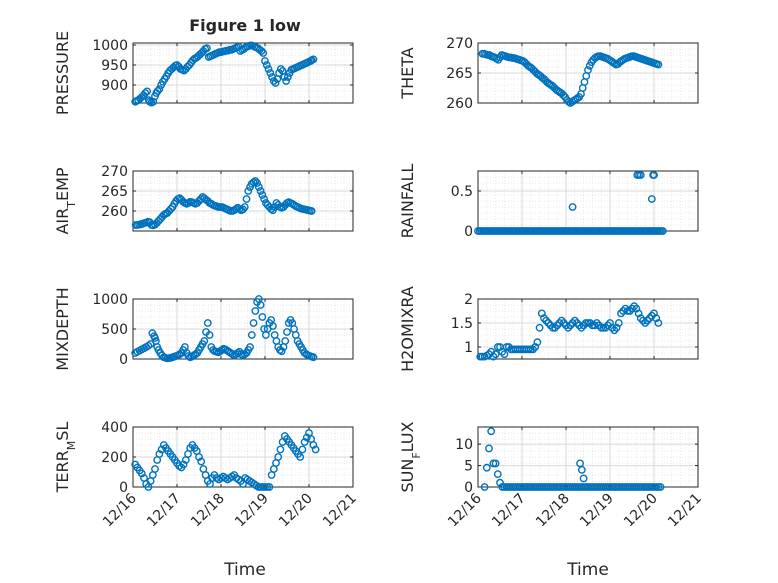 This screenshot has height=583, width=778. I want to click on x-tick-label: 12/20, so click(296, 511).